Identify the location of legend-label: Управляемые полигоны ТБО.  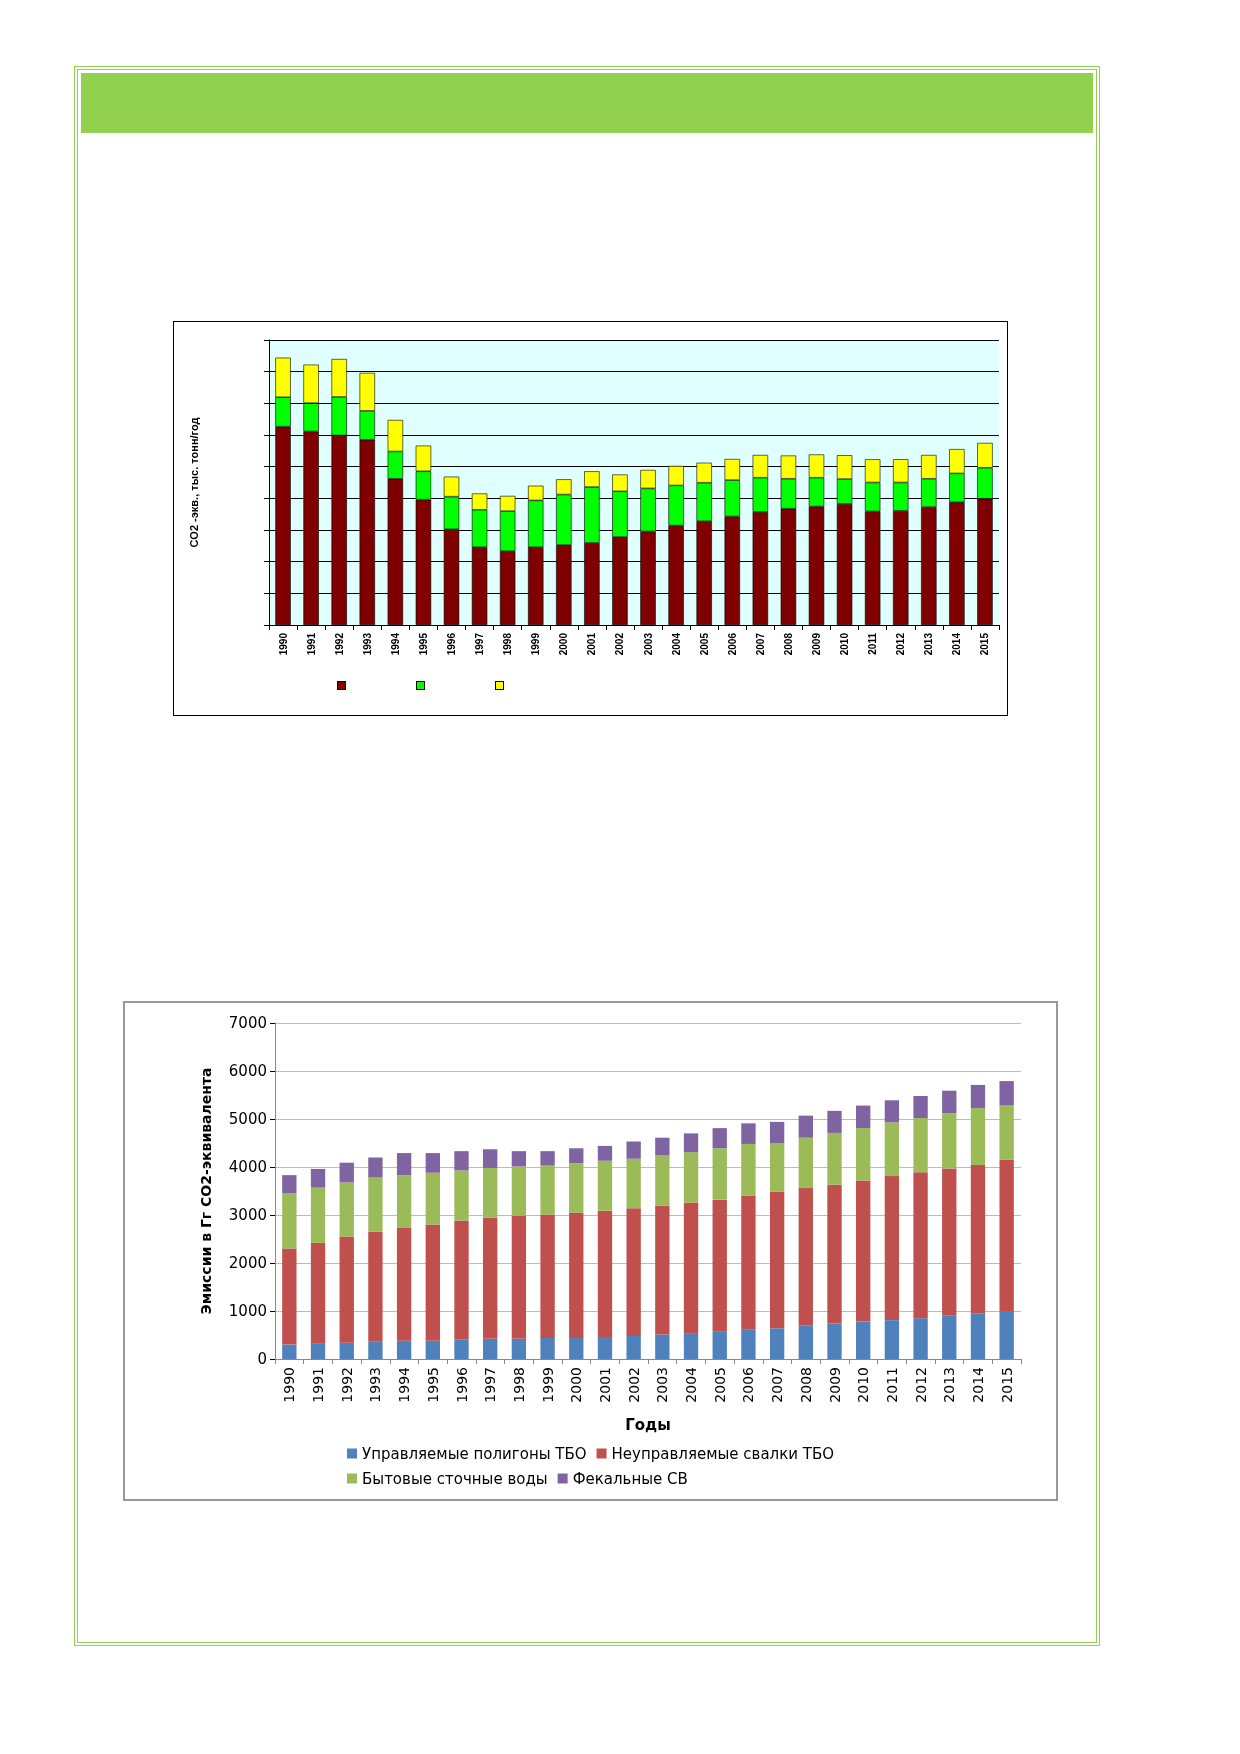
(474, 1453).